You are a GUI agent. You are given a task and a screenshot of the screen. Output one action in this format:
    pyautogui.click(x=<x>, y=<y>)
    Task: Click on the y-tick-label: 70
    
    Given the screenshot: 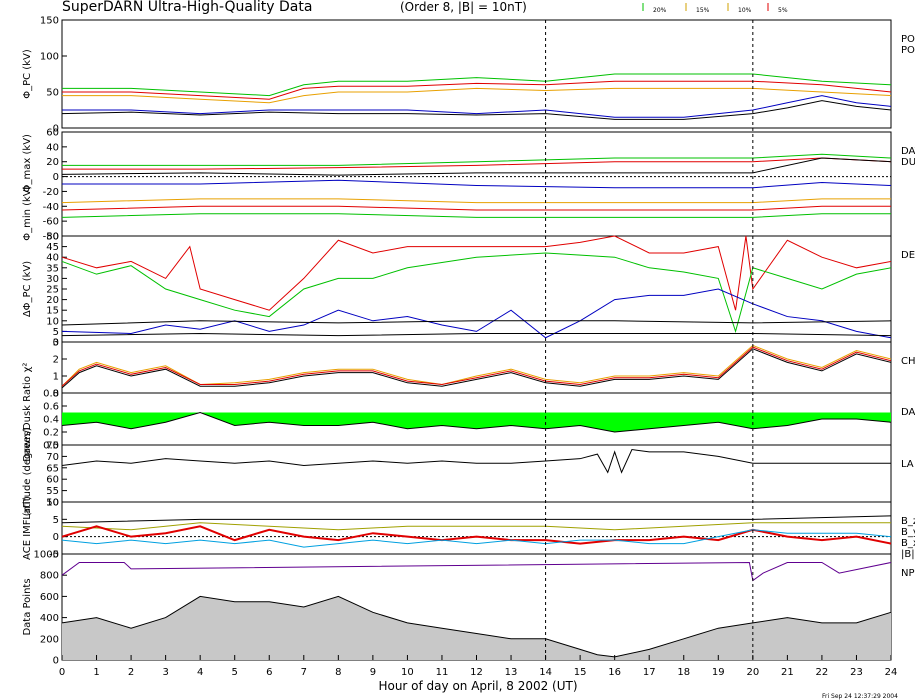 What is the action you would take?
    pyautogui.click(x=52, y=457)
    